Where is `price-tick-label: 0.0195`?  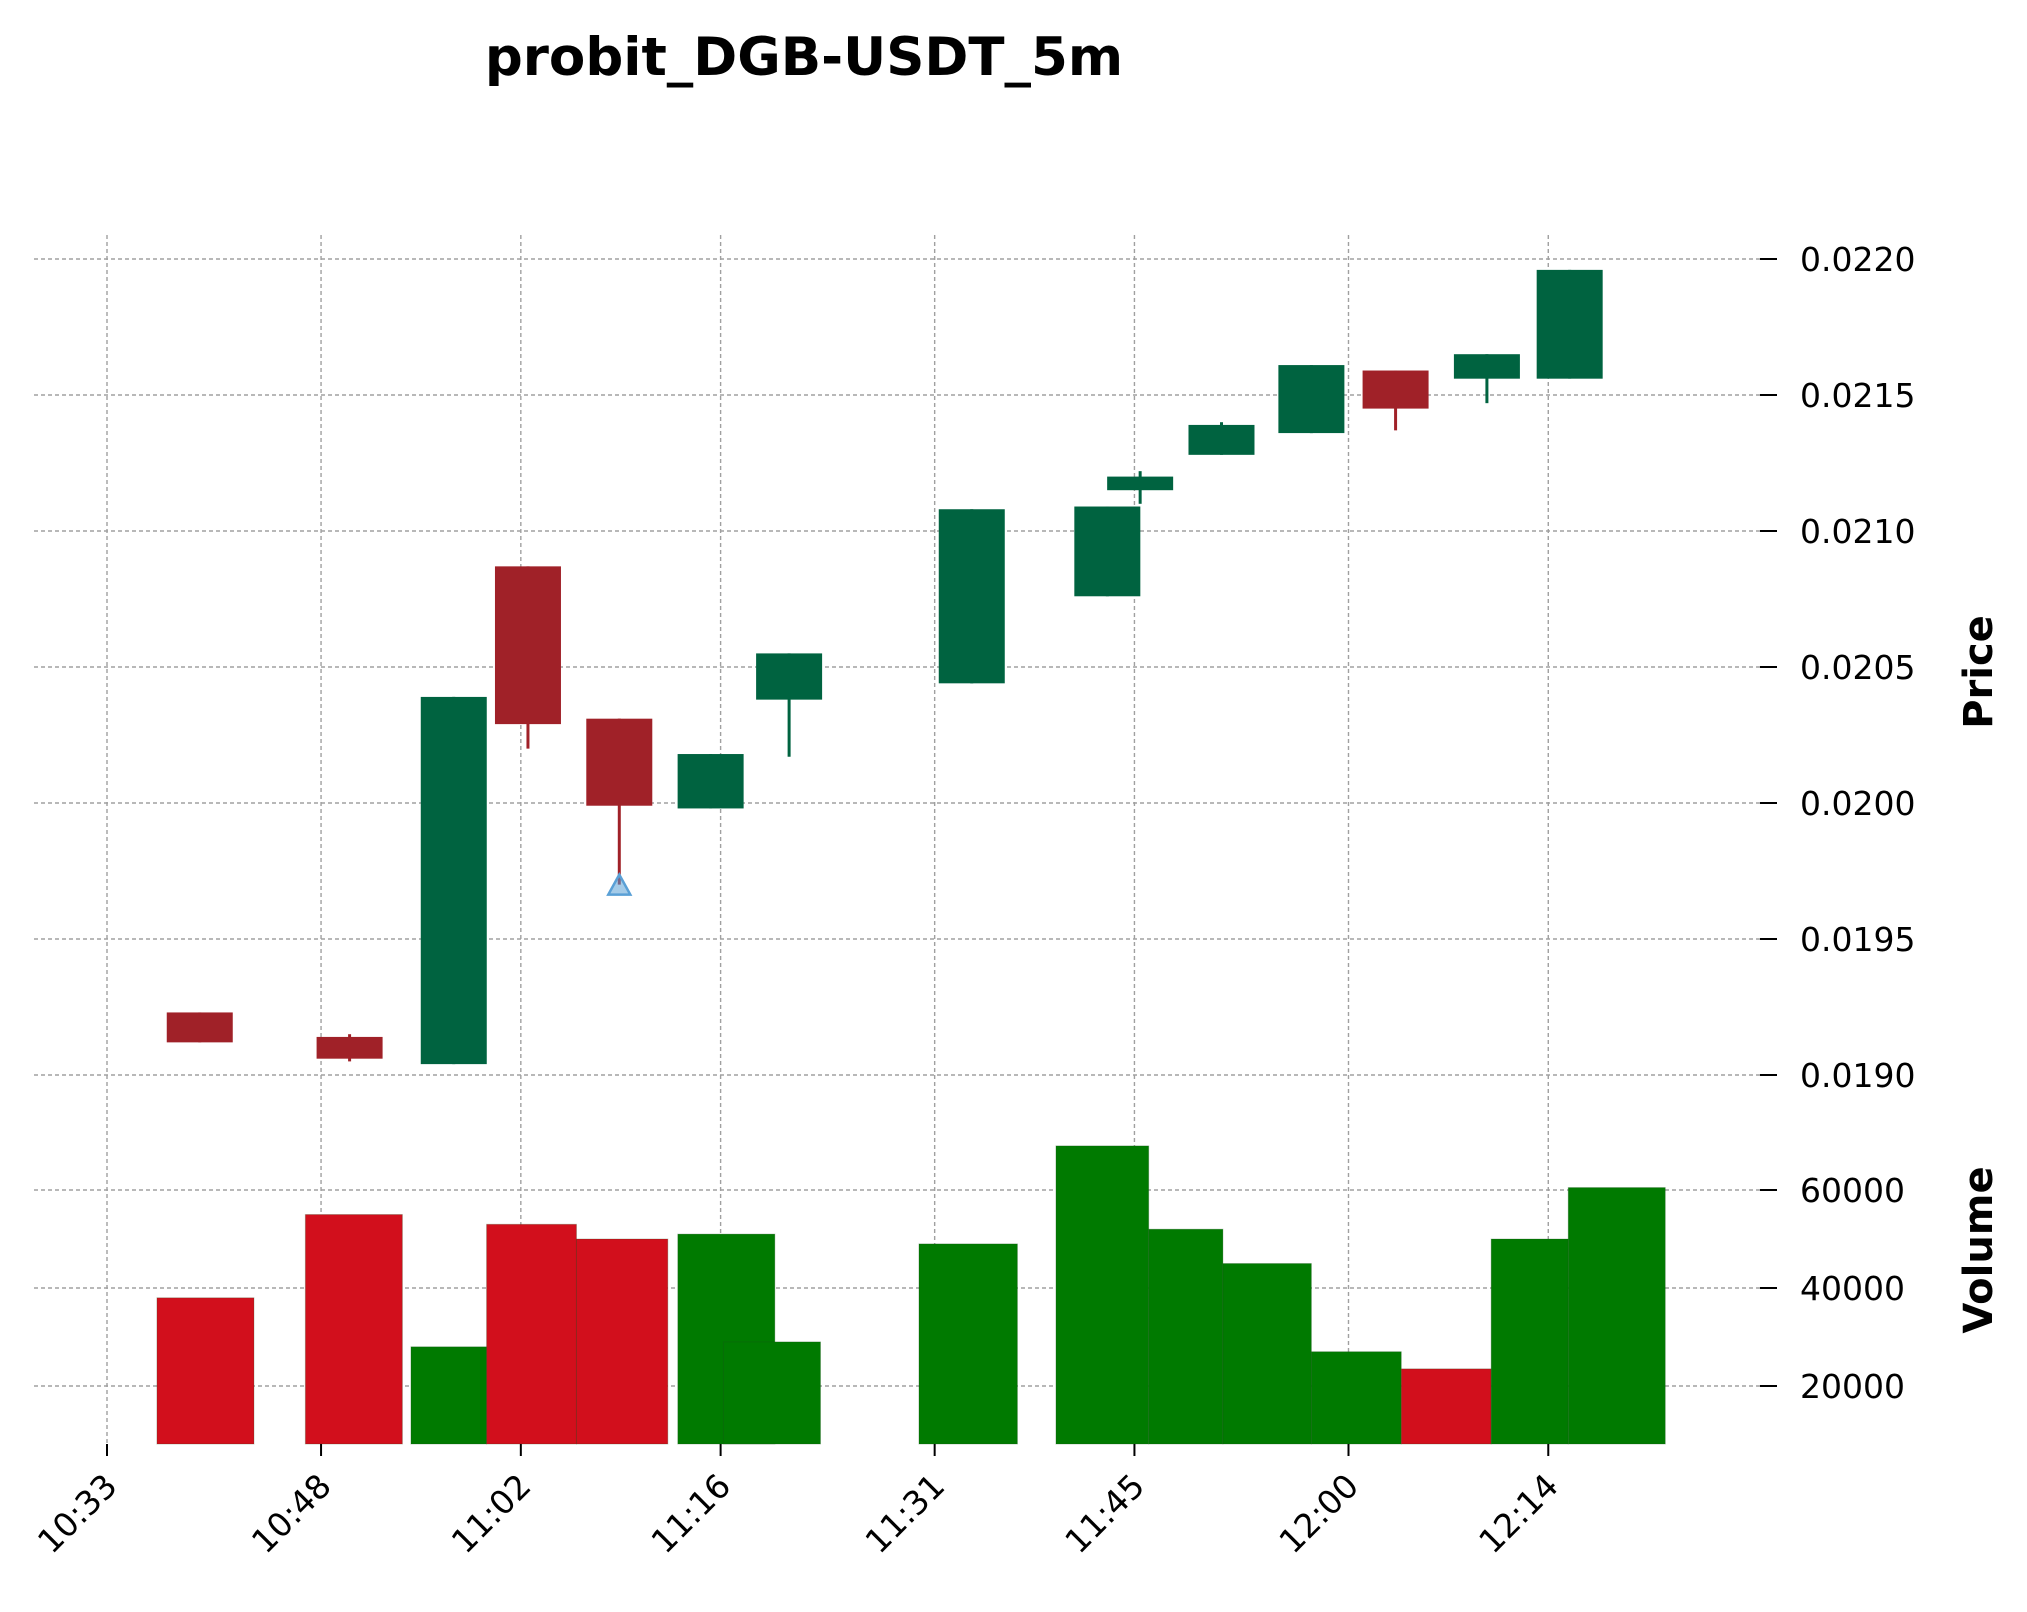
price-tick-label: 0.0195 is located at coordinates (1857, 939).